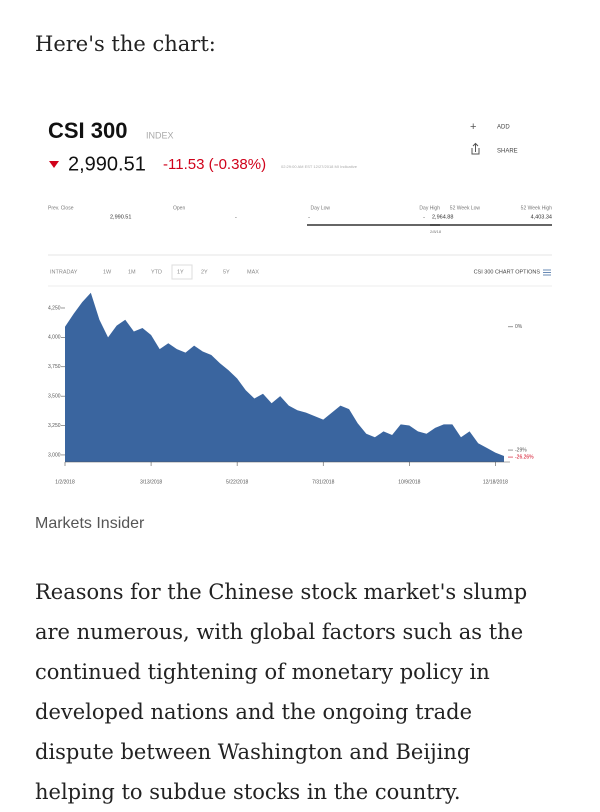 The height and width of the screenshot is (812, 600). What do you see at coordinates (547, 272) in the screenshot?
I see `menu-icon` at bounding box center [547, 272].